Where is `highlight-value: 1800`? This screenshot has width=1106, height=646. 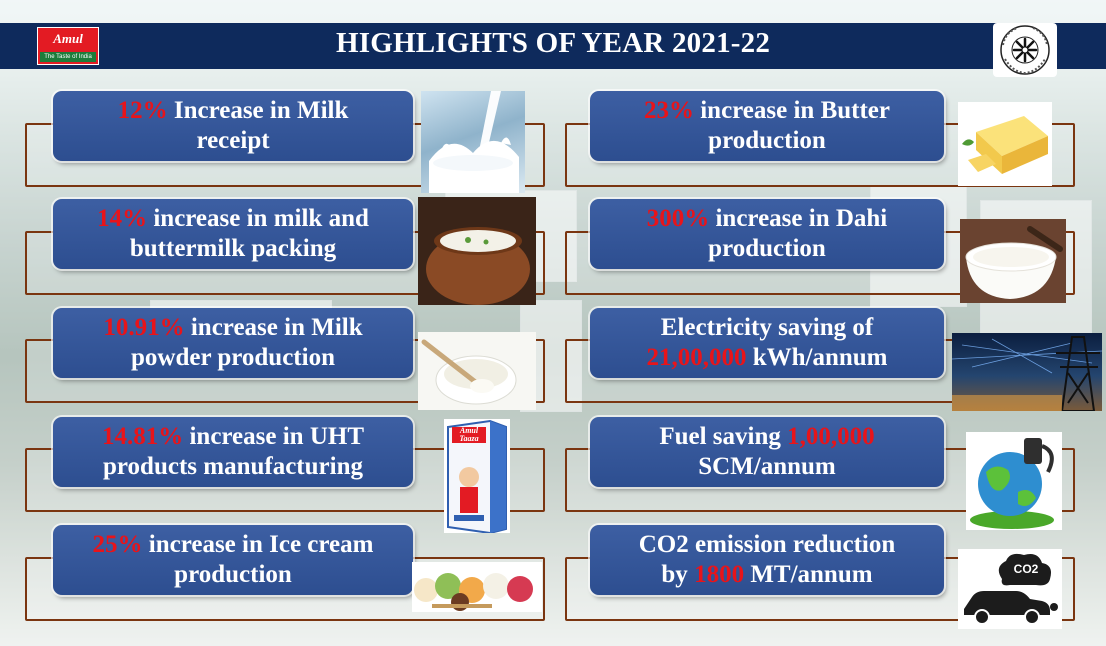
highlight-value: 1800 is located at coordinates (719, 574).